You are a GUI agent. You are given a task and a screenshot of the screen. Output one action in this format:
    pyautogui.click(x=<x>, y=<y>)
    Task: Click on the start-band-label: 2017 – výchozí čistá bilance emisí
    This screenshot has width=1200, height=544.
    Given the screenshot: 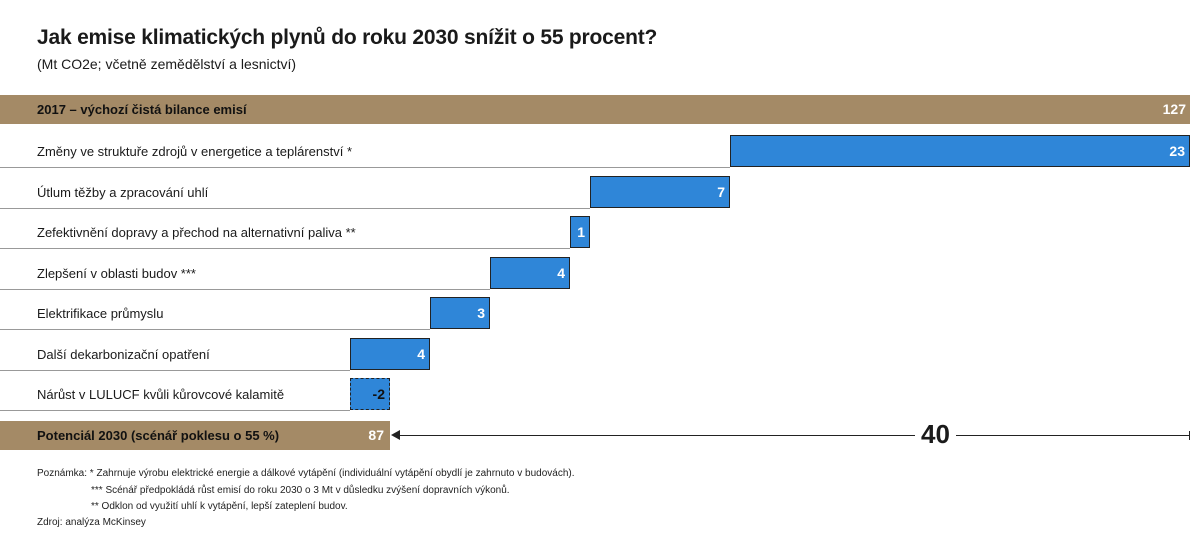 What is the action you would take?
    pyautogui.click(x=142, y=109)
    